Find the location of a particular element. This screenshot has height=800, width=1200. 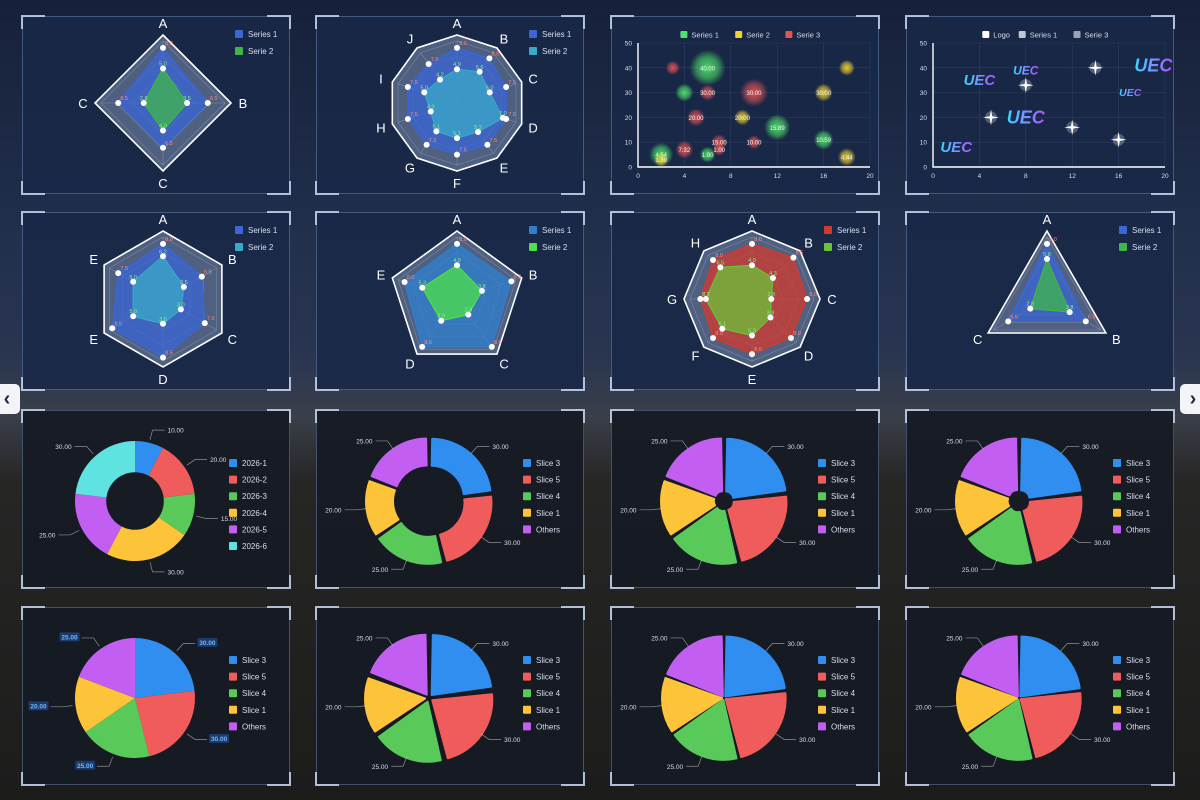

sparkle-marker is located at coordinates (991, 117).